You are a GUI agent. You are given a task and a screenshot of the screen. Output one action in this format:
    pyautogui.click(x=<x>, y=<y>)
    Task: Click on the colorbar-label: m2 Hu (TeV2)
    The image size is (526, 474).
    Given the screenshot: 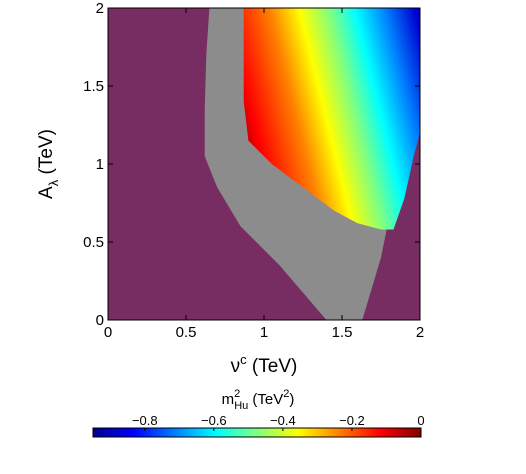 What is the action you would take?
    pyautogui.click(x=258, y=400)
    